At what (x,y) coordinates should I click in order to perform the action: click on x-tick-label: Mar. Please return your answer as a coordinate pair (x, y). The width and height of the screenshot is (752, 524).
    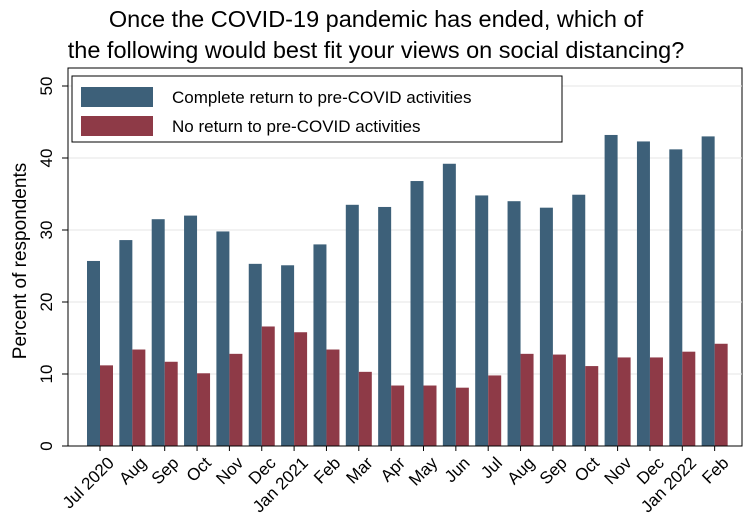
    Looking at the image, I should click on (360, 470).